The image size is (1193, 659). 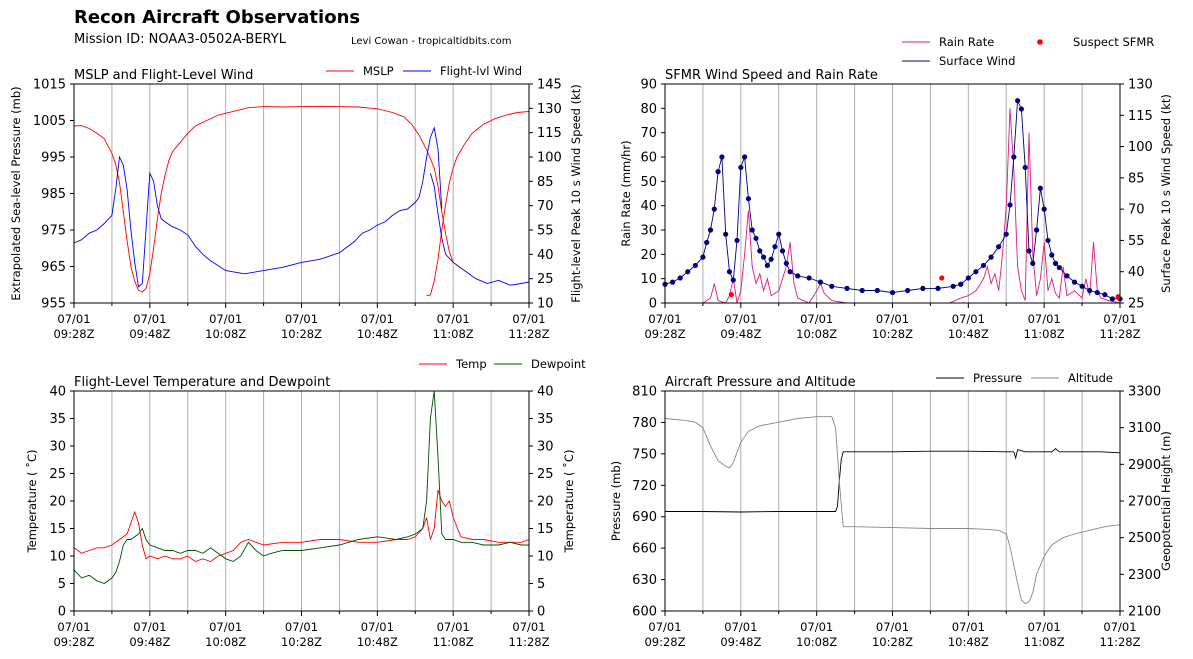 I want to click on y-tick-label: 1015, so click(x=49, y=85).